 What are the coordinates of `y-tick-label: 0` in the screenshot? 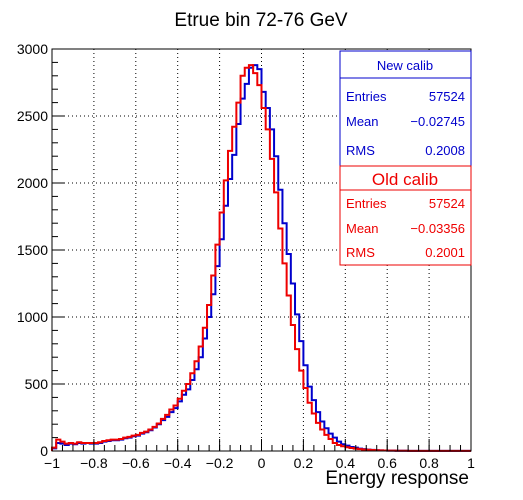 It's located at (44, 451).